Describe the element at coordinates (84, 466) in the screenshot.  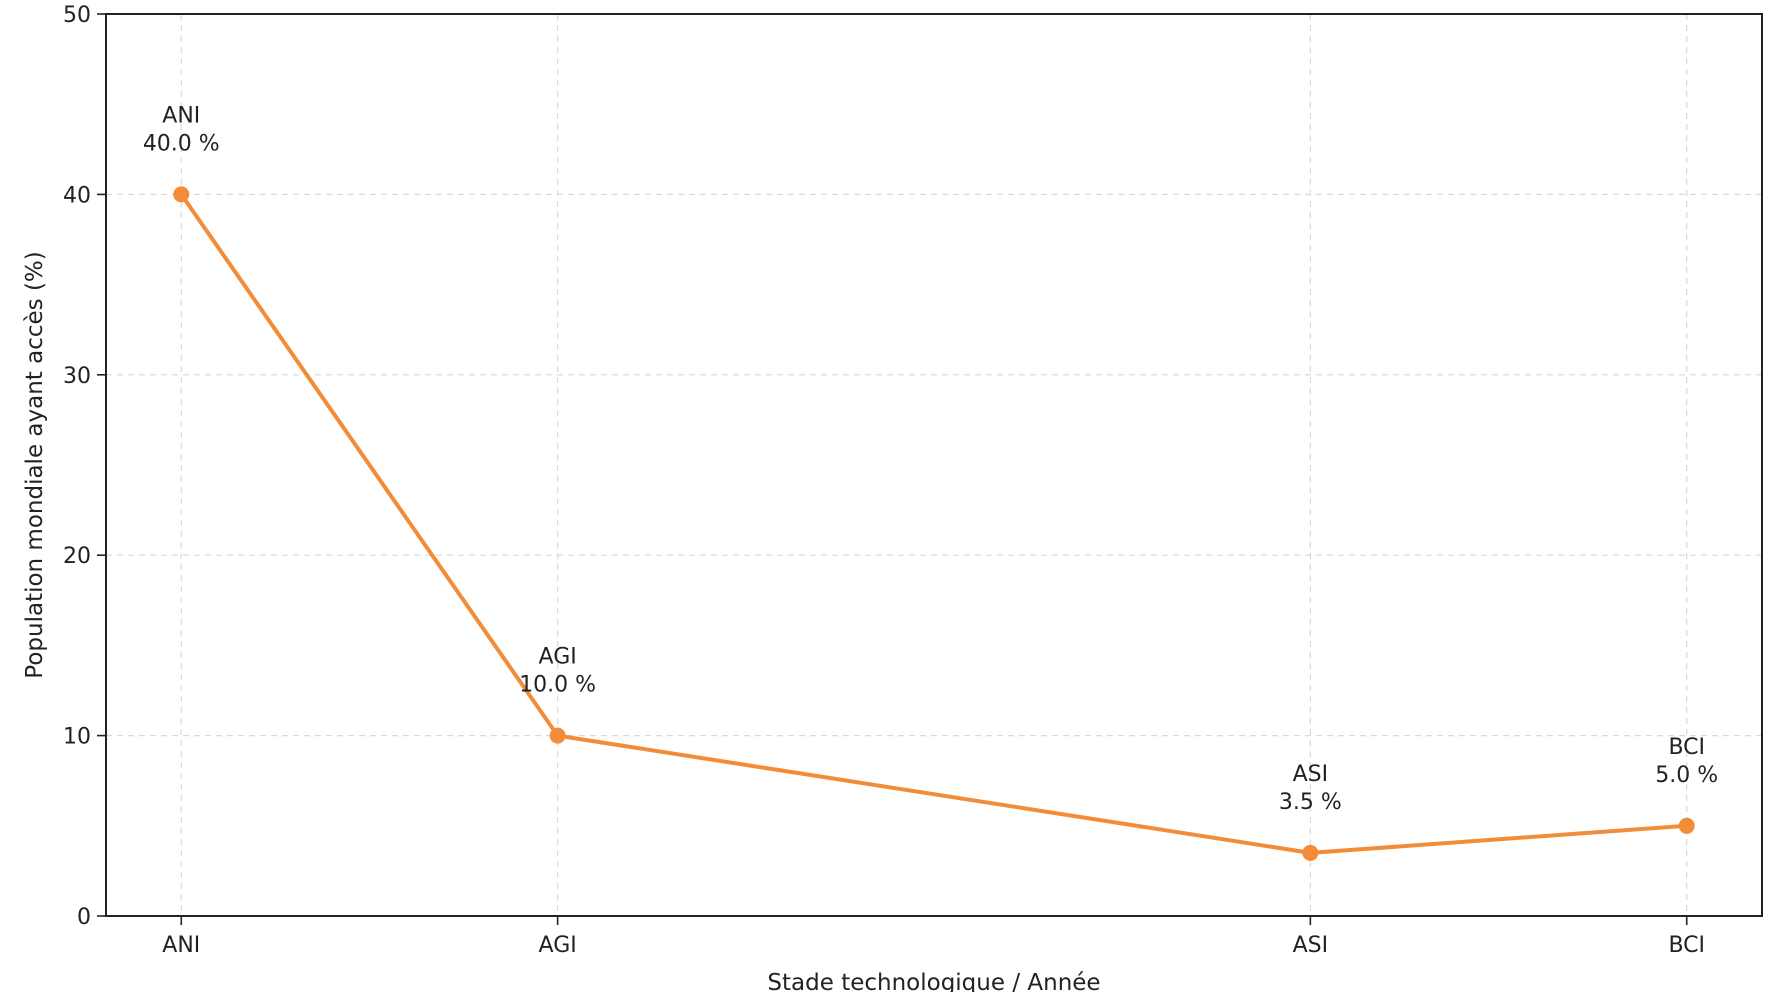
I see `y-axis: 0 10 20 30 40 50` at that location.